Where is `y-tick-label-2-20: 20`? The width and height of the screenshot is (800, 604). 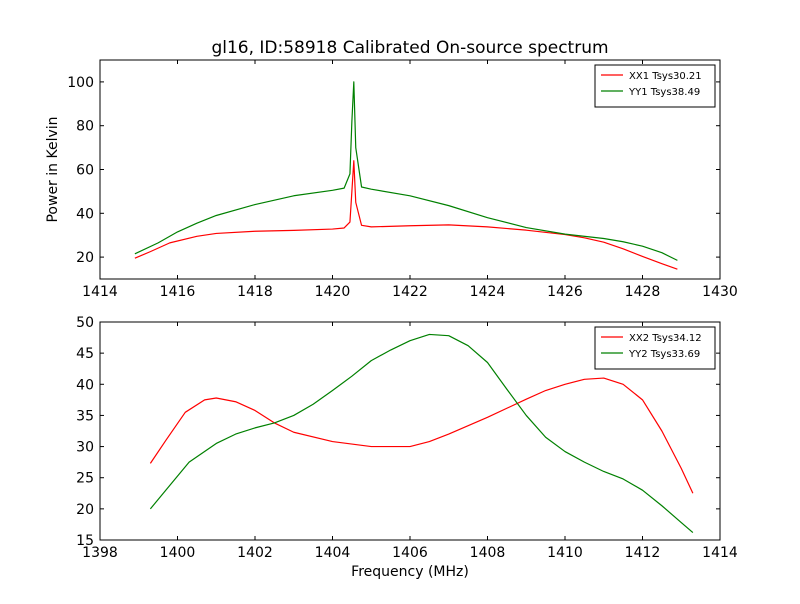
y-tick-label-2-20: 20 is located at coordinates (85, 510).